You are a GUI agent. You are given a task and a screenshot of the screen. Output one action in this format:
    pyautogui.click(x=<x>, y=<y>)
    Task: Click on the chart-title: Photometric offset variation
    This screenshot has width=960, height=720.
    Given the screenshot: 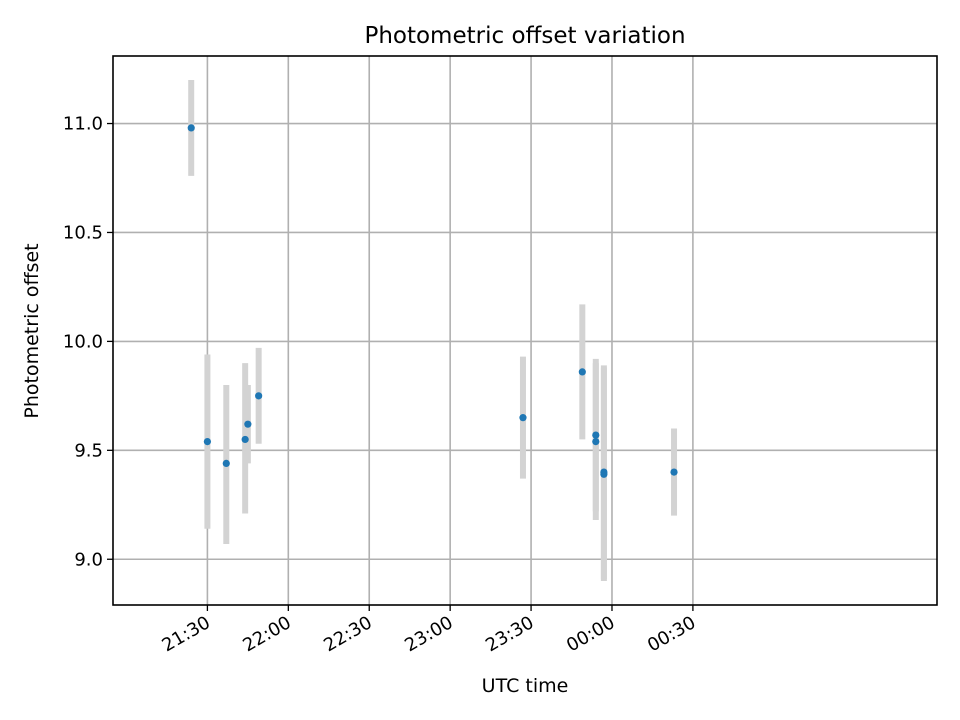 What is the action you would take?
    pyautogui.click(x=524, y=36)
    